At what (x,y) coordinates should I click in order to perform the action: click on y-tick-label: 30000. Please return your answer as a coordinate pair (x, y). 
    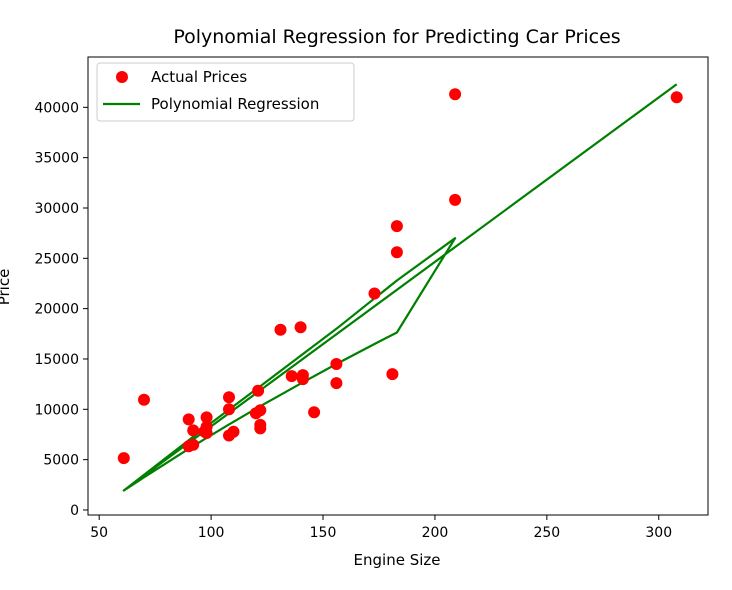
    Looking at the image, I should click on (56, 209).